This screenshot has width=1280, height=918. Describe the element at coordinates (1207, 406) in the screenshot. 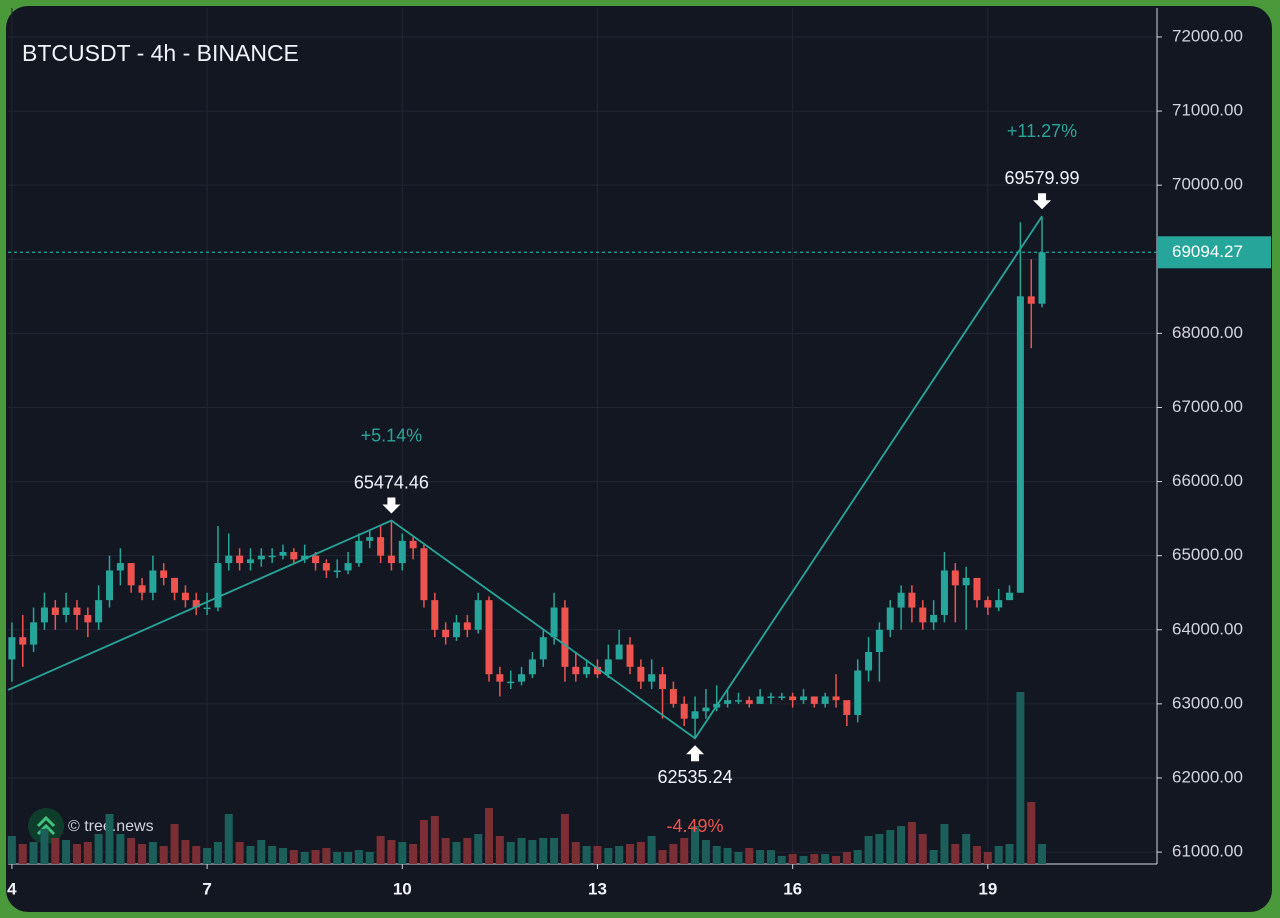

I see `y-tick-label: 67000.00` at that location.